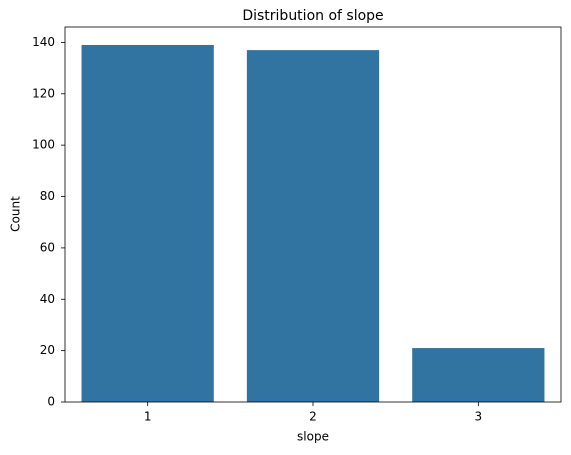 The image size is (571, 455). Describe the element at coordinates (313, 417) in the screenshot. I see `x-tick-label: 2` at that location.